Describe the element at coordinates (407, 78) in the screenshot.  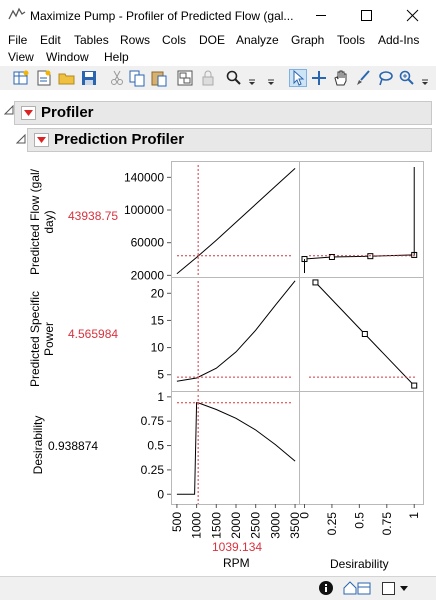
I see `zoom-tool-icon` at that location.